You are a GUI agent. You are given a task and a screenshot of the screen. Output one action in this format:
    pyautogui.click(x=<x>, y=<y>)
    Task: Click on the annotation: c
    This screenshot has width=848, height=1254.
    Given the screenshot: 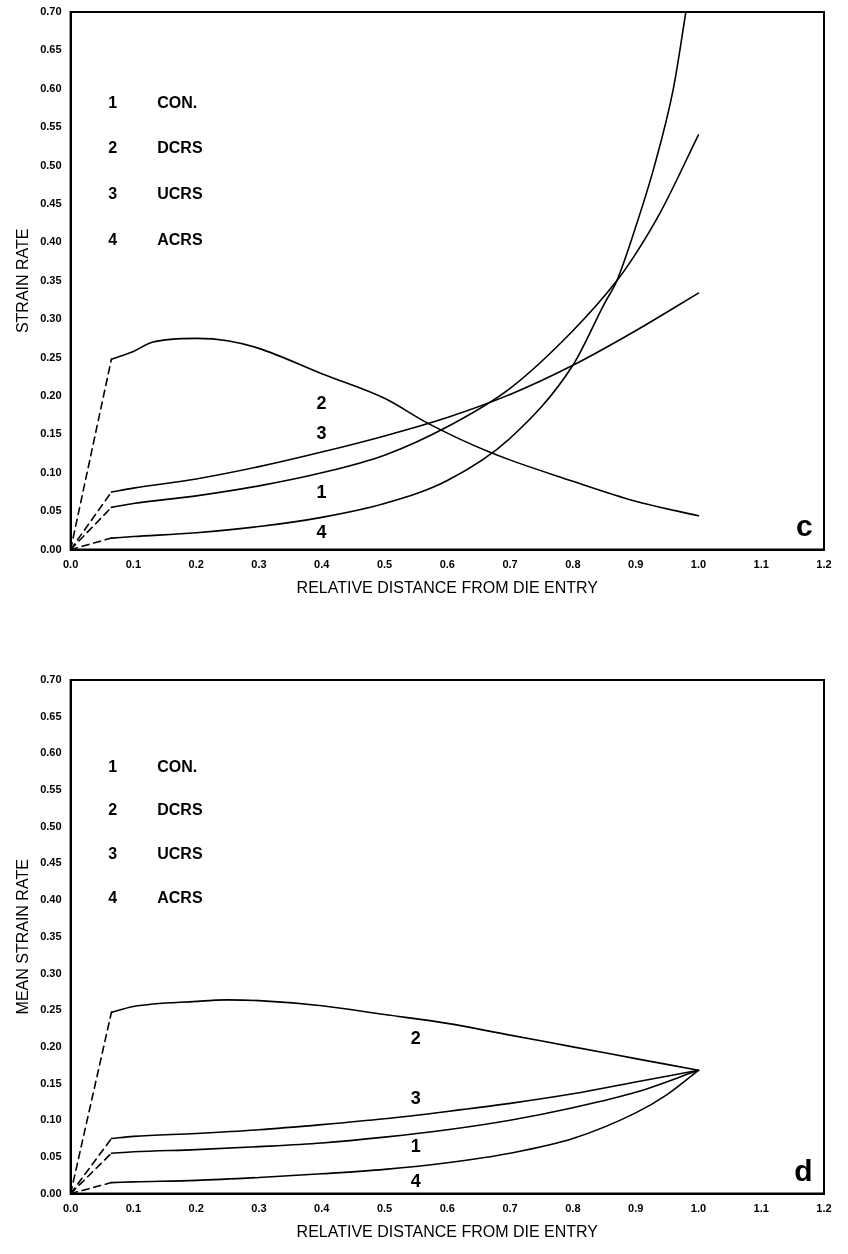 What is the action you would take?
    pyautogui.click(x=804, y=526)
    